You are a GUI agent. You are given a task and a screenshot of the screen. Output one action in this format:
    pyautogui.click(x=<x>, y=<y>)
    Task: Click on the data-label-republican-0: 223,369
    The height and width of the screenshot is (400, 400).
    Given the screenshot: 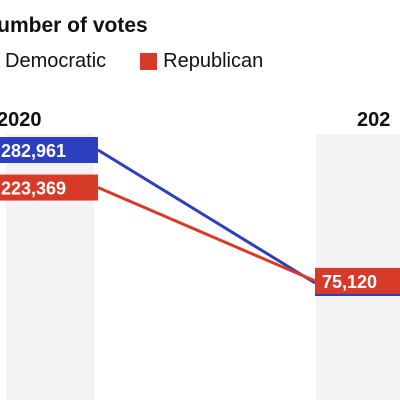 What is the action you would take?
    pyautogui.click(x=33, y=189)
    